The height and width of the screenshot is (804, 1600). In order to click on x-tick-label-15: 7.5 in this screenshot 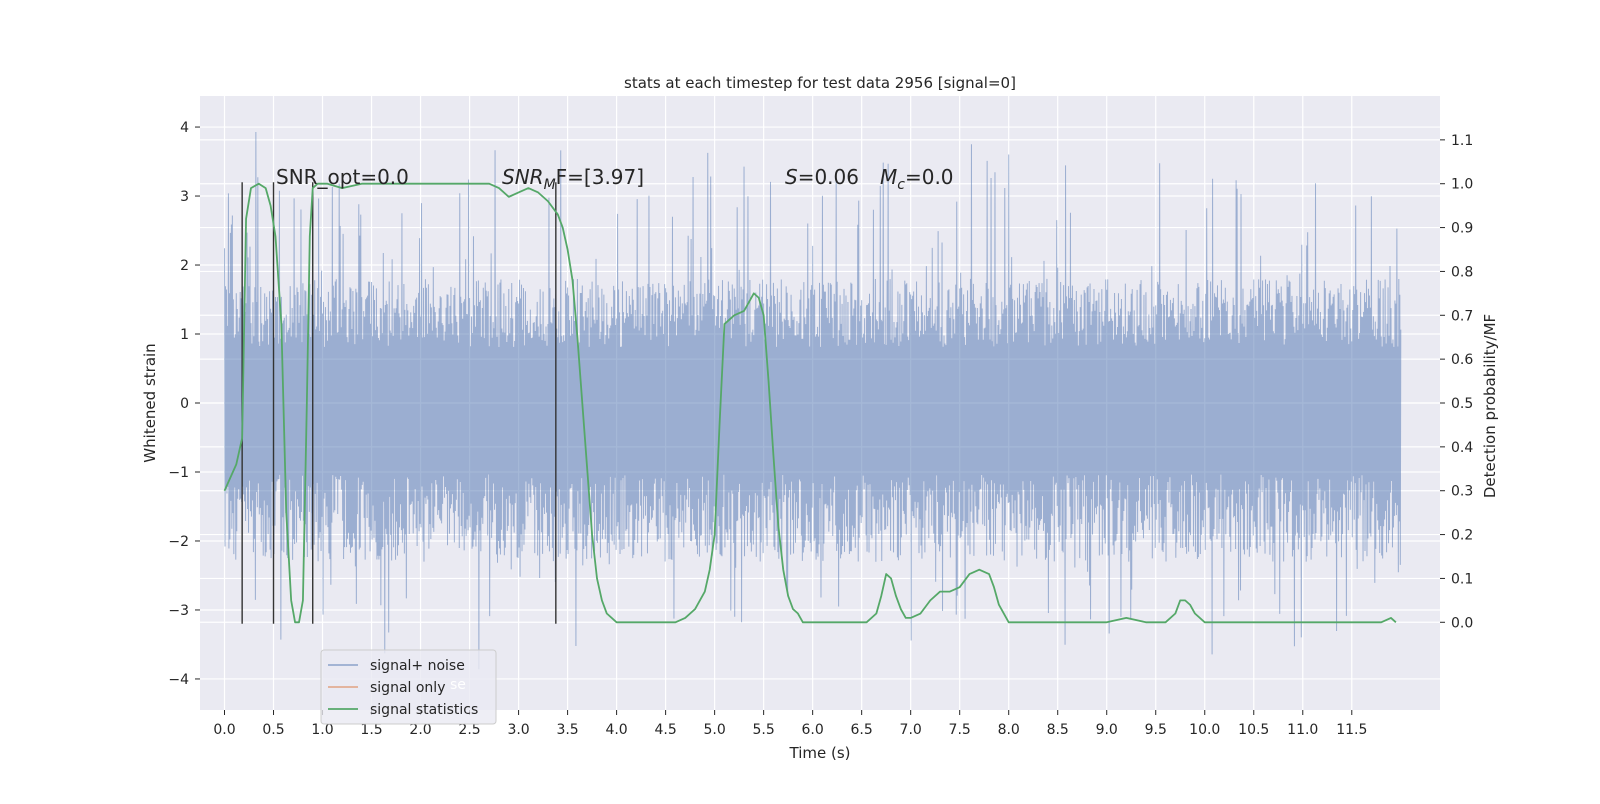, I will do `click(960, 730)`.